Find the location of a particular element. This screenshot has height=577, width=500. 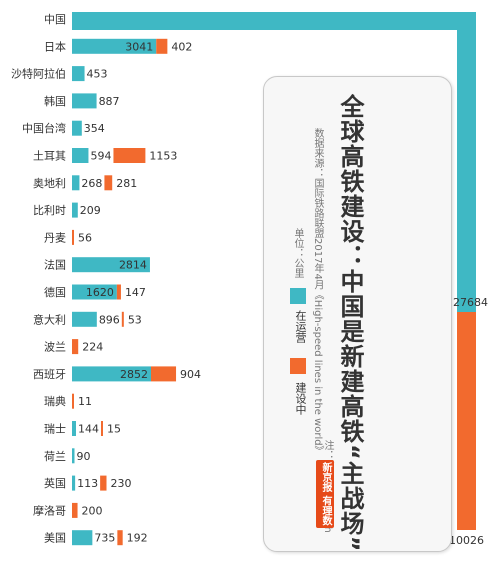

category-label: 奥地利 is located at coordinates (49, 183).